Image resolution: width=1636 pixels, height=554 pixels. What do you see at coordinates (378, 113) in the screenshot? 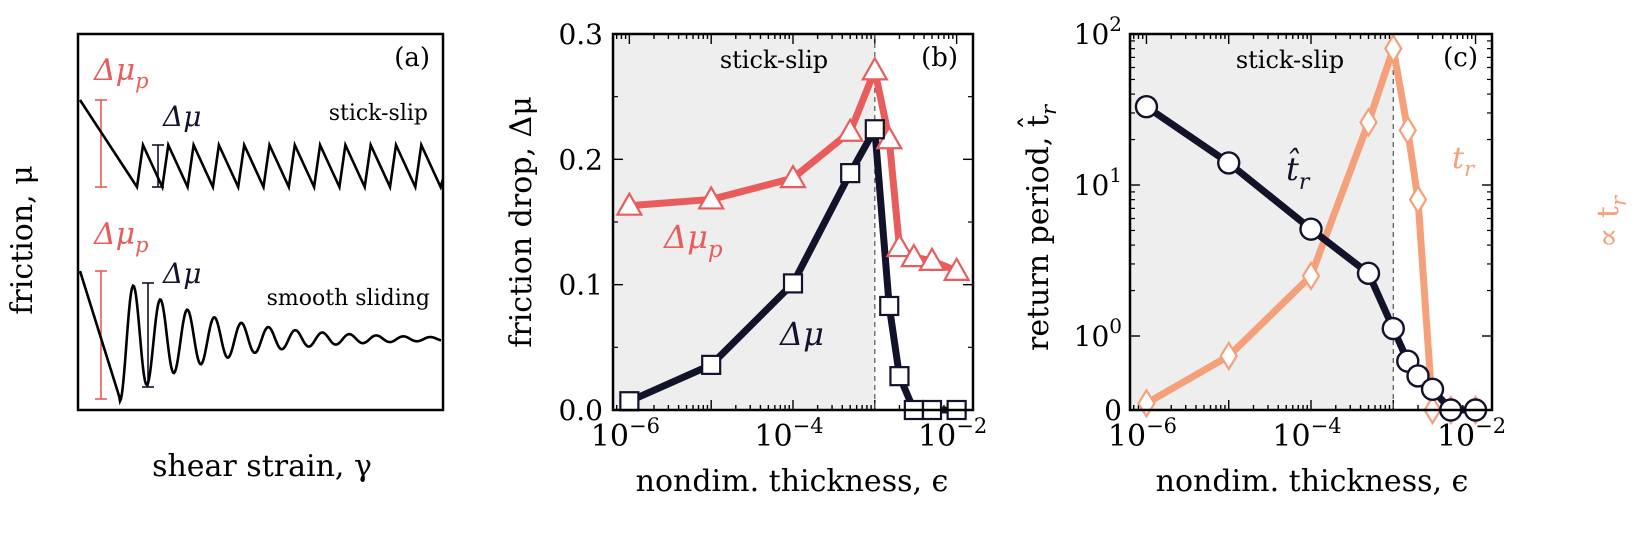
I see `panel-a-top-label: stick-slip` at bounding box center [378, 113].